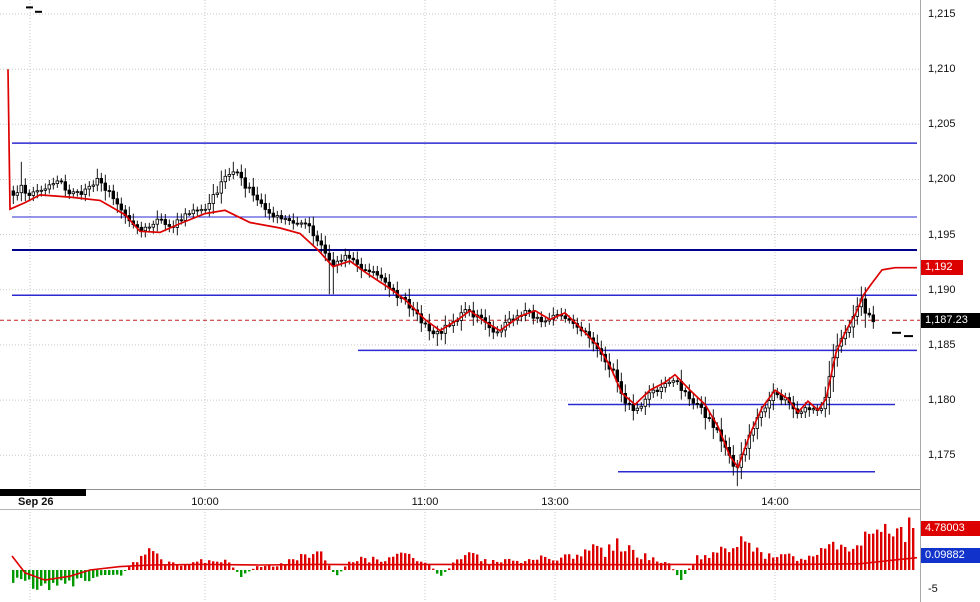  Describe the element at coordinates (933, 589) in the screenshot. I see `indicator-scale-min-label: -5` at that location.